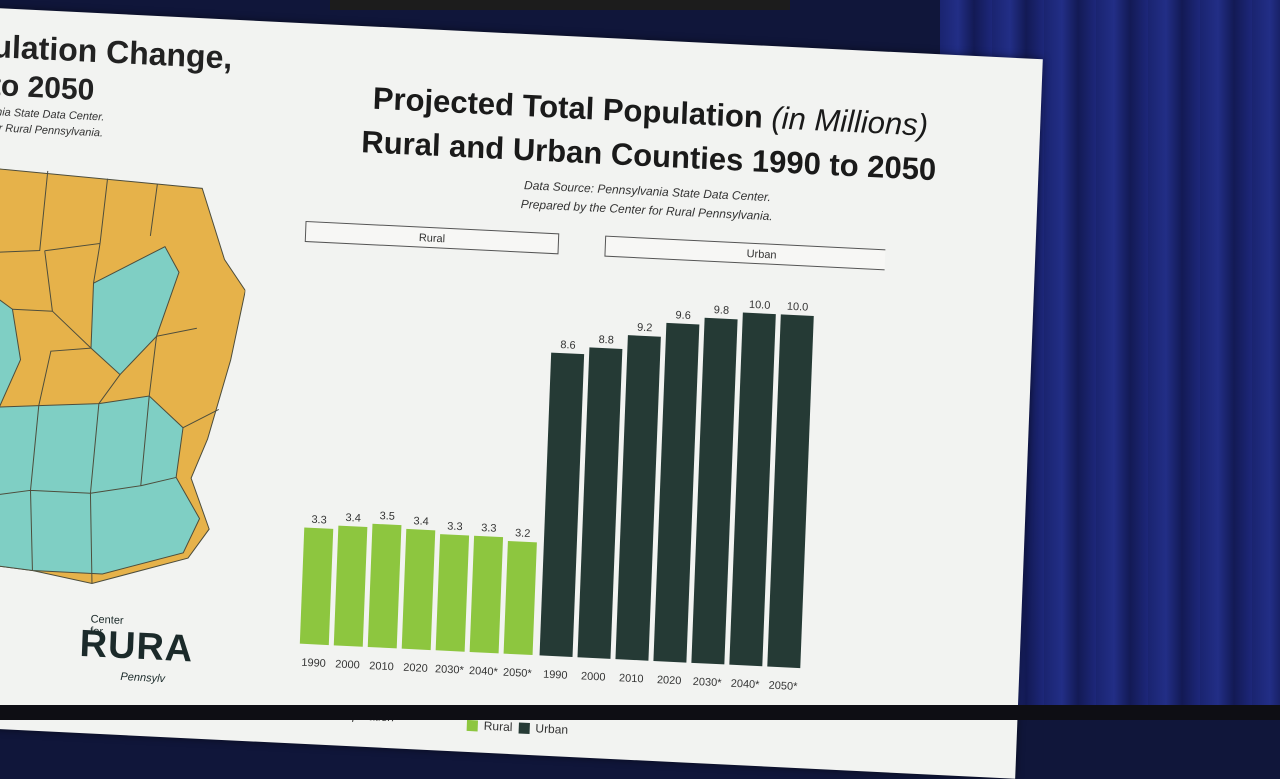 The image size is (1280, 779). Describe the element at coordinates (384, 586) in the screenshot. I see `bar-rural-2010` at that location.